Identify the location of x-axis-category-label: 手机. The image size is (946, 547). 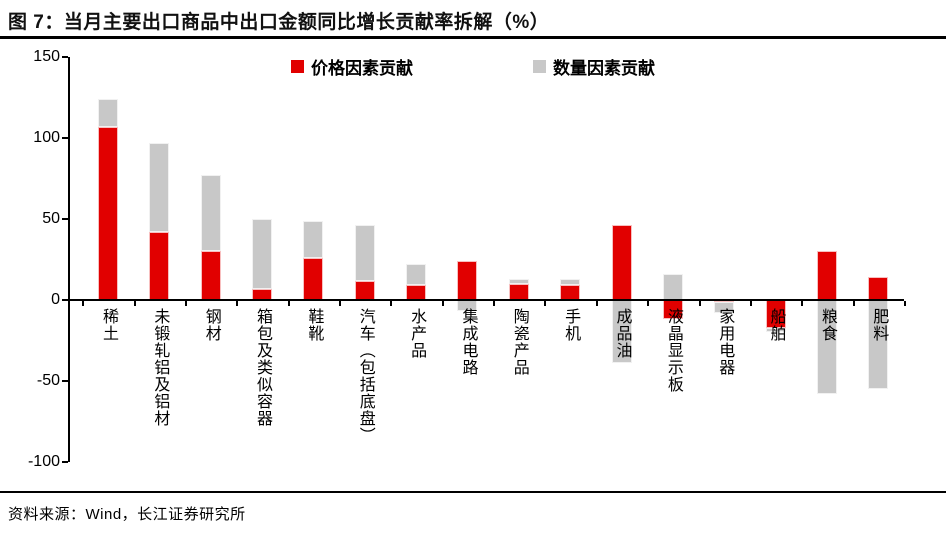
(571, 325).